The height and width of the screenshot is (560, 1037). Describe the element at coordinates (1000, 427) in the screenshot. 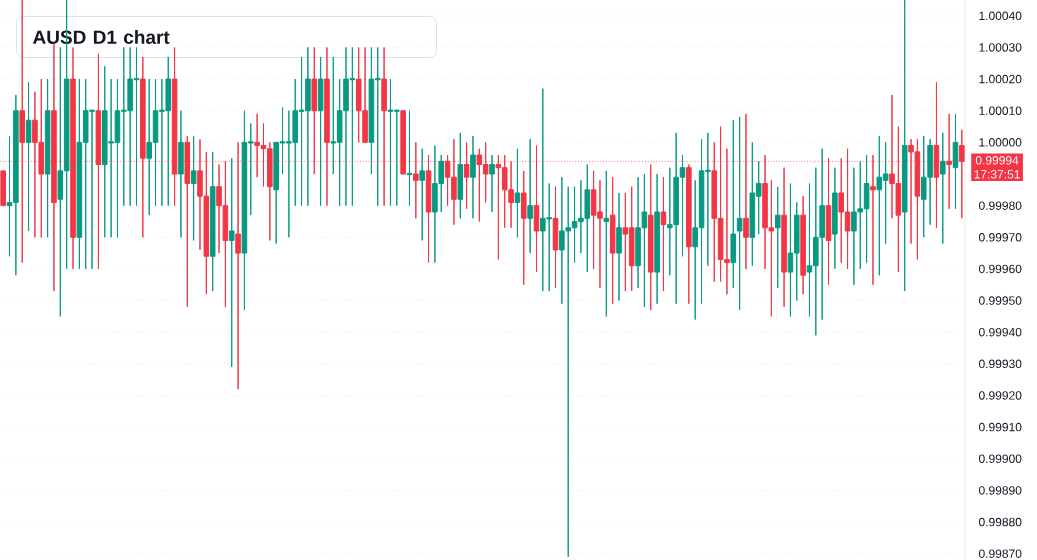

I see `y-tick-label: 0.99910` at that location.